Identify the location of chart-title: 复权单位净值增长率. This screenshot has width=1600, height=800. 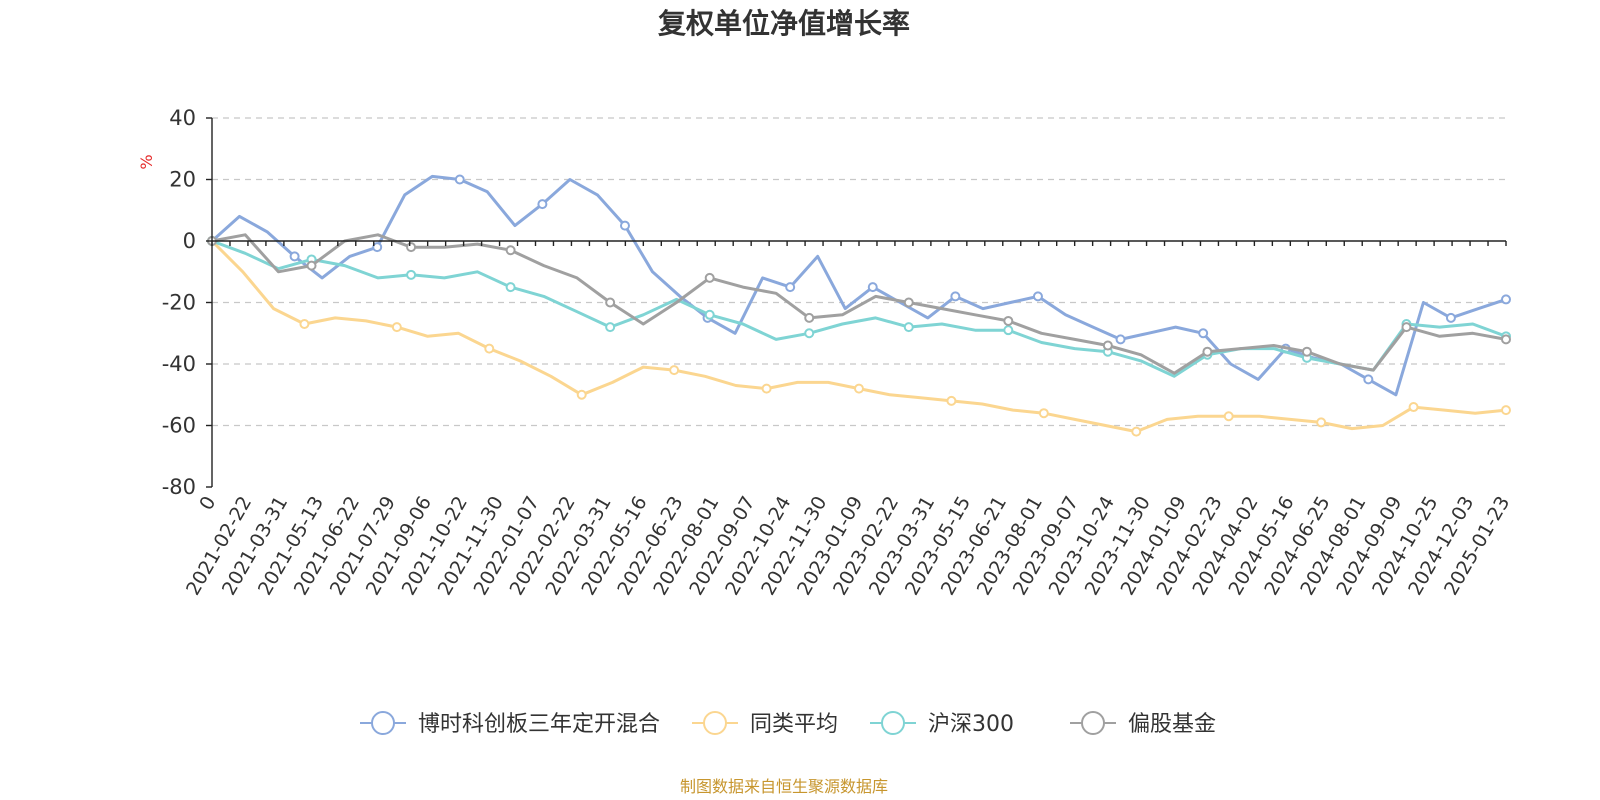
(784, 23).